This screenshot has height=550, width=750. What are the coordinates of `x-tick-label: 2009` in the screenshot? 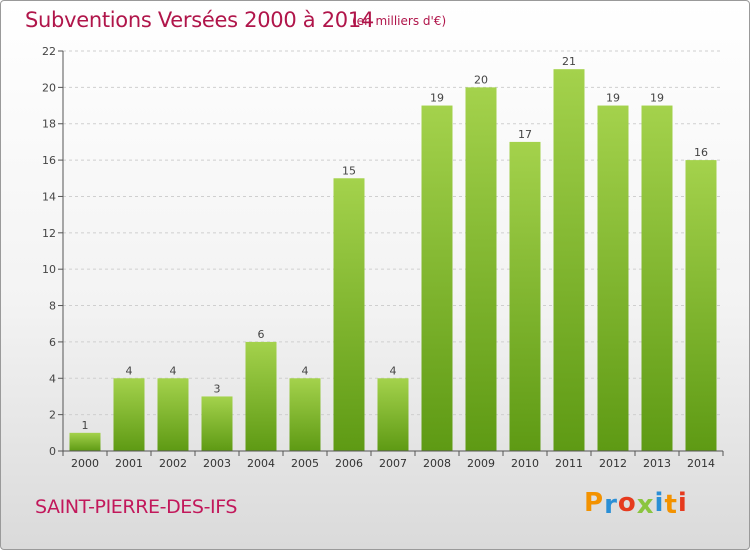 It's located at (481, 463).